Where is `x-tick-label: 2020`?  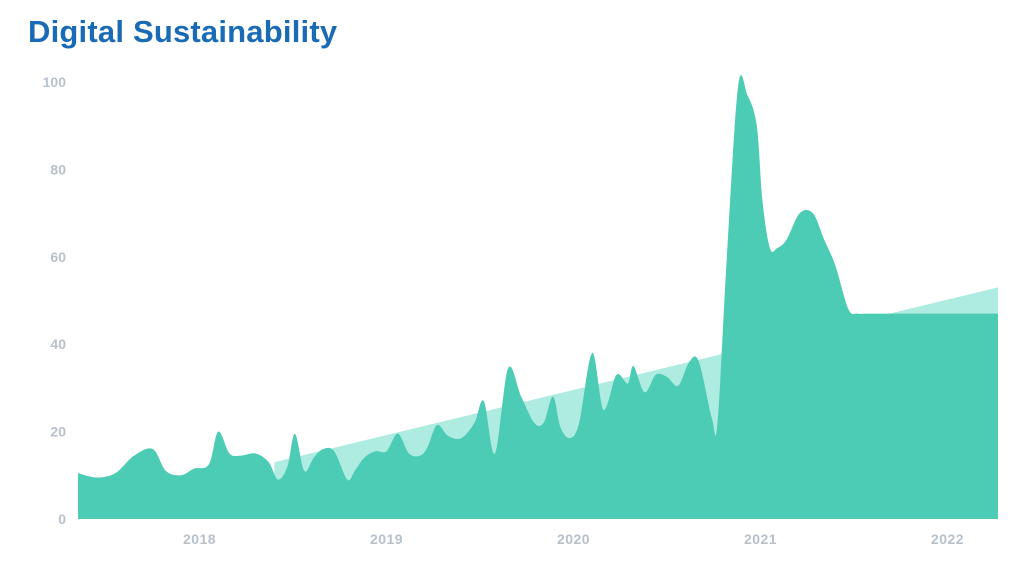
x-tick-label: 2020 is located at coordinates (573, 539).